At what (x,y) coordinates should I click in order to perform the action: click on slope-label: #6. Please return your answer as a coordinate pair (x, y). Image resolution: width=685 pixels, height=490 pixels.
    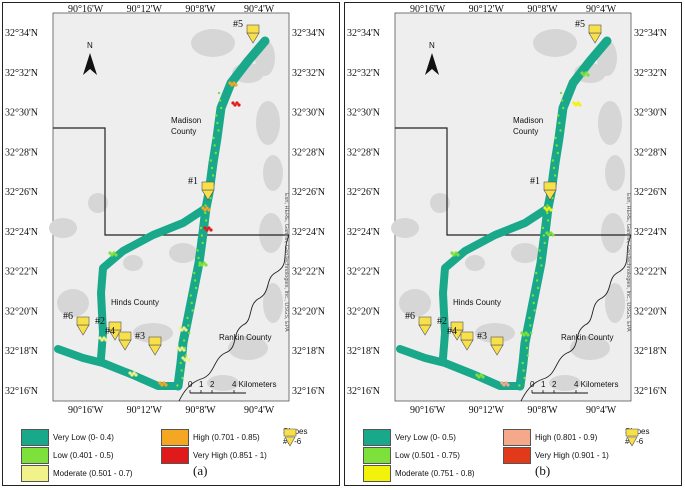
    Looking at the image, I should click on (410, 316).